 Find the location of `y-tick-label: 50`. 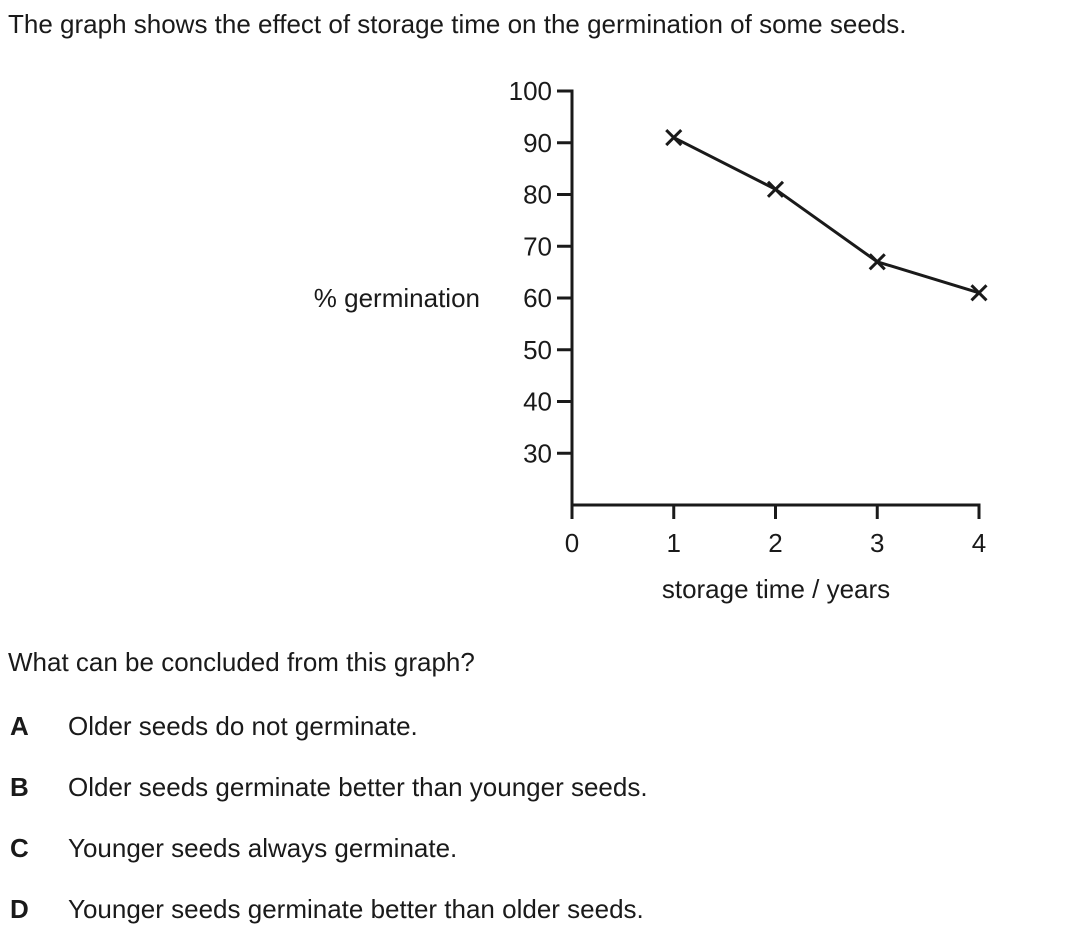

y-tick-label: 50 is located at coordinates (537, 350).